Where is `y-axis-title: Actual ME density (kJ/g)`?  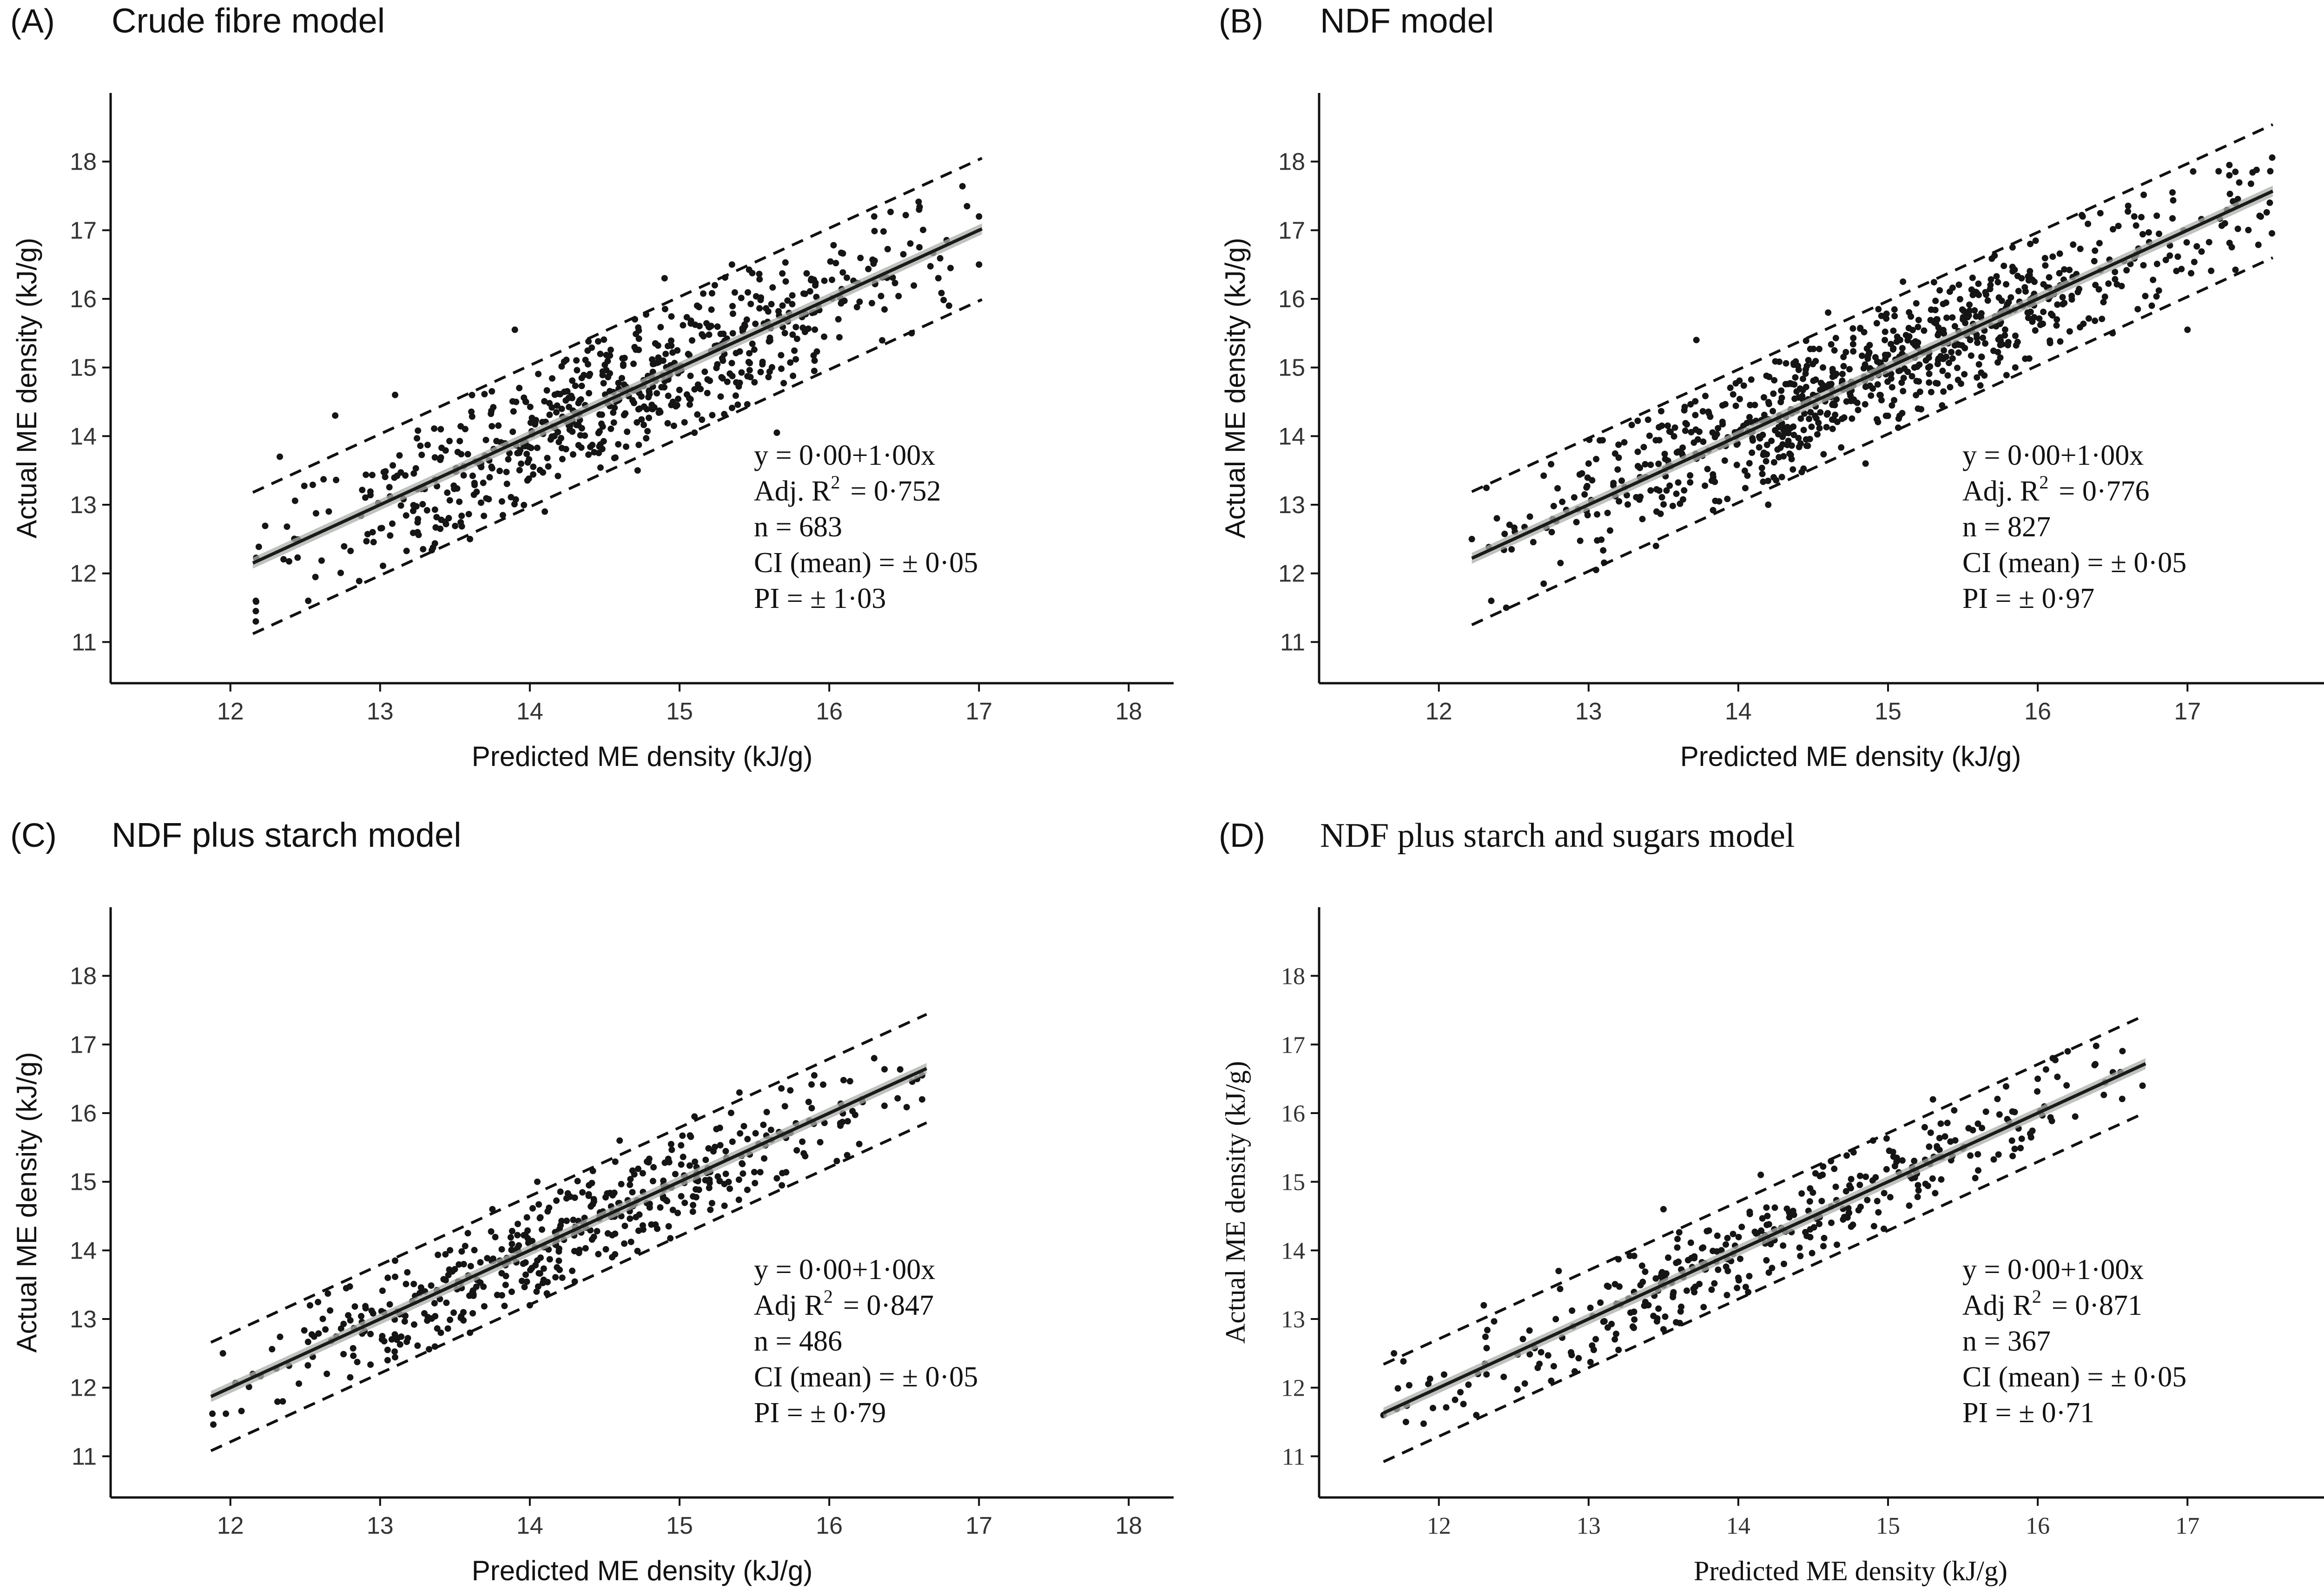 y-axis-title: Actual ME density (kJ/g) is located at coordinates (1235, 389).